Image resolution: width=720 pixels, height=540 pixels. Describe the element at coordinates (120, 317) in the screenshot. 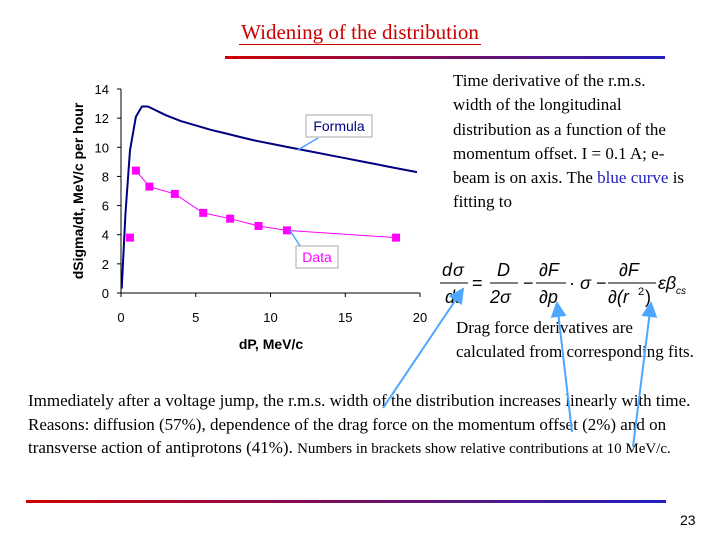

I see `x-tick-label: 0` at that location.